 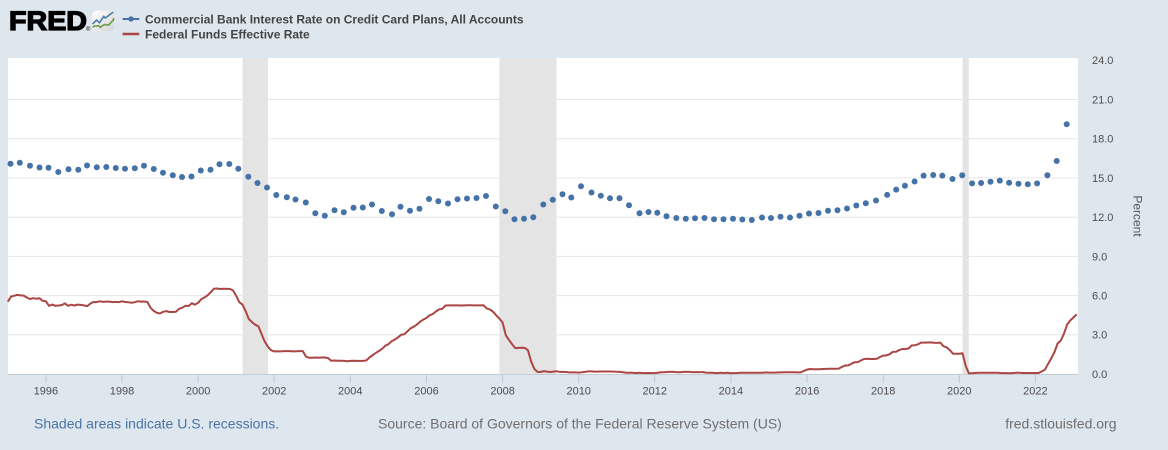 I want to click on svg-text:Shaded areas indicate U.S. rec: Shaded areas indicate U.S. recessions., so click(x=156, y=424).